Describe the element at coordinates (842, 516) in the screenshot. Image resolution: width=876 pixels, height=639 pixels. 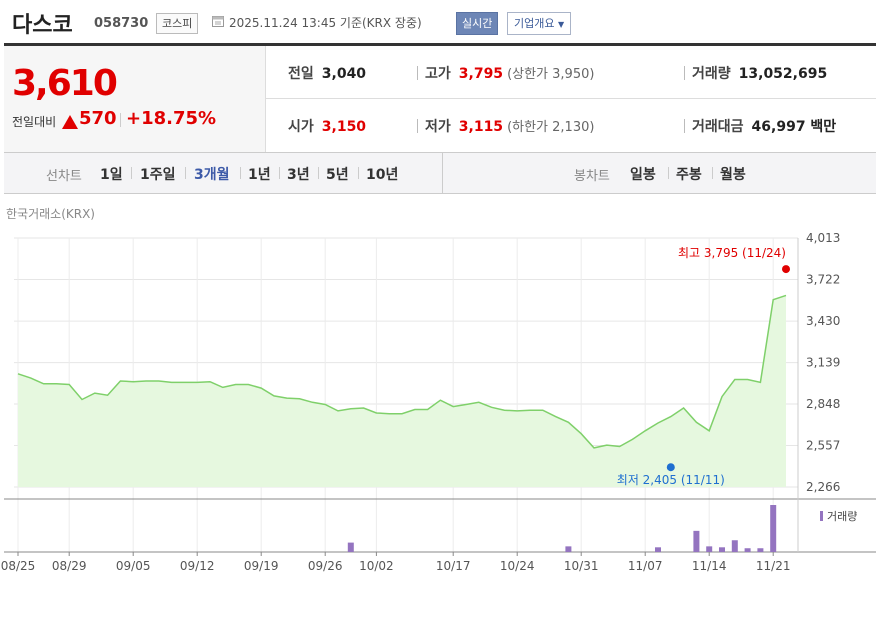
I see `volume-legend-label: 거래량` at that location.